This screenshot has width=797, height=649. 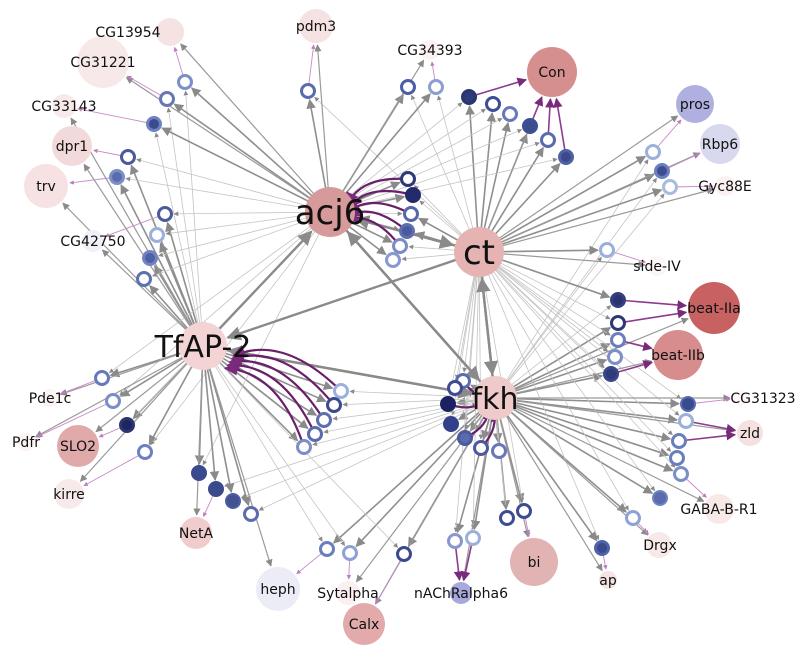 I want to click on hub-node-acj6, so click(x=330, y=212).